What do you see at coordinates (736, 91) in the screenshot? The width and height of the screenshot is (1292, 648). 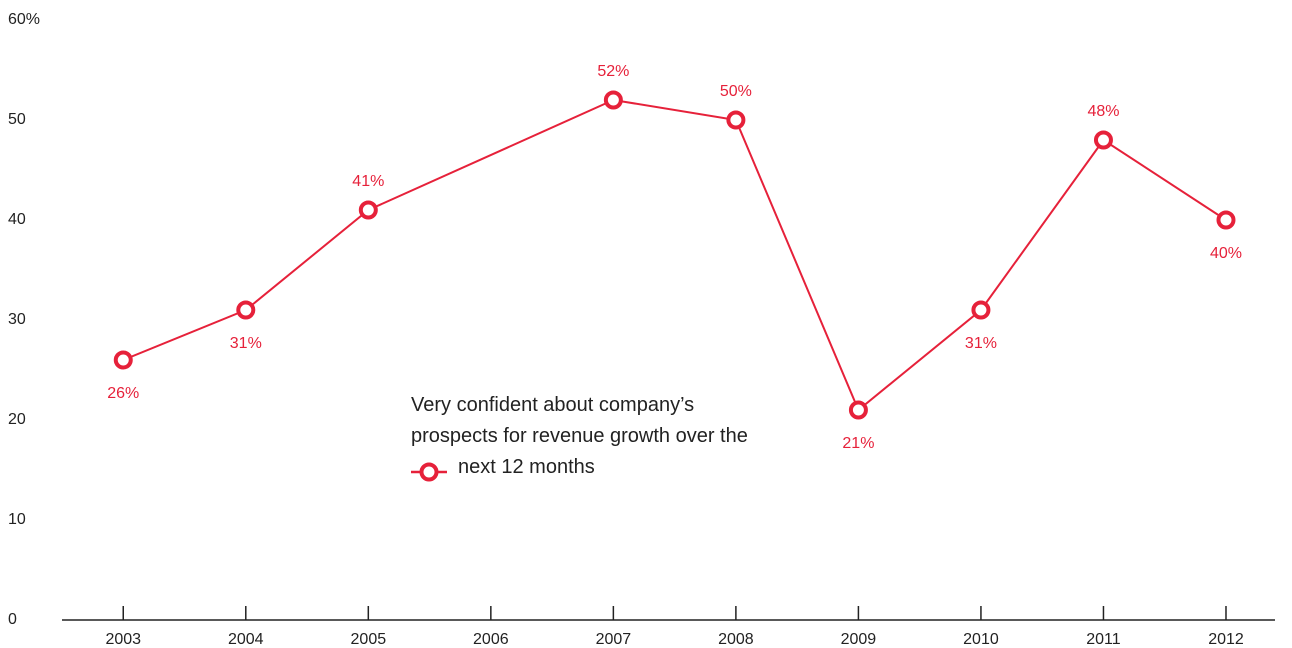 I see `data-label: 50%` at bounding box center [736, 91].